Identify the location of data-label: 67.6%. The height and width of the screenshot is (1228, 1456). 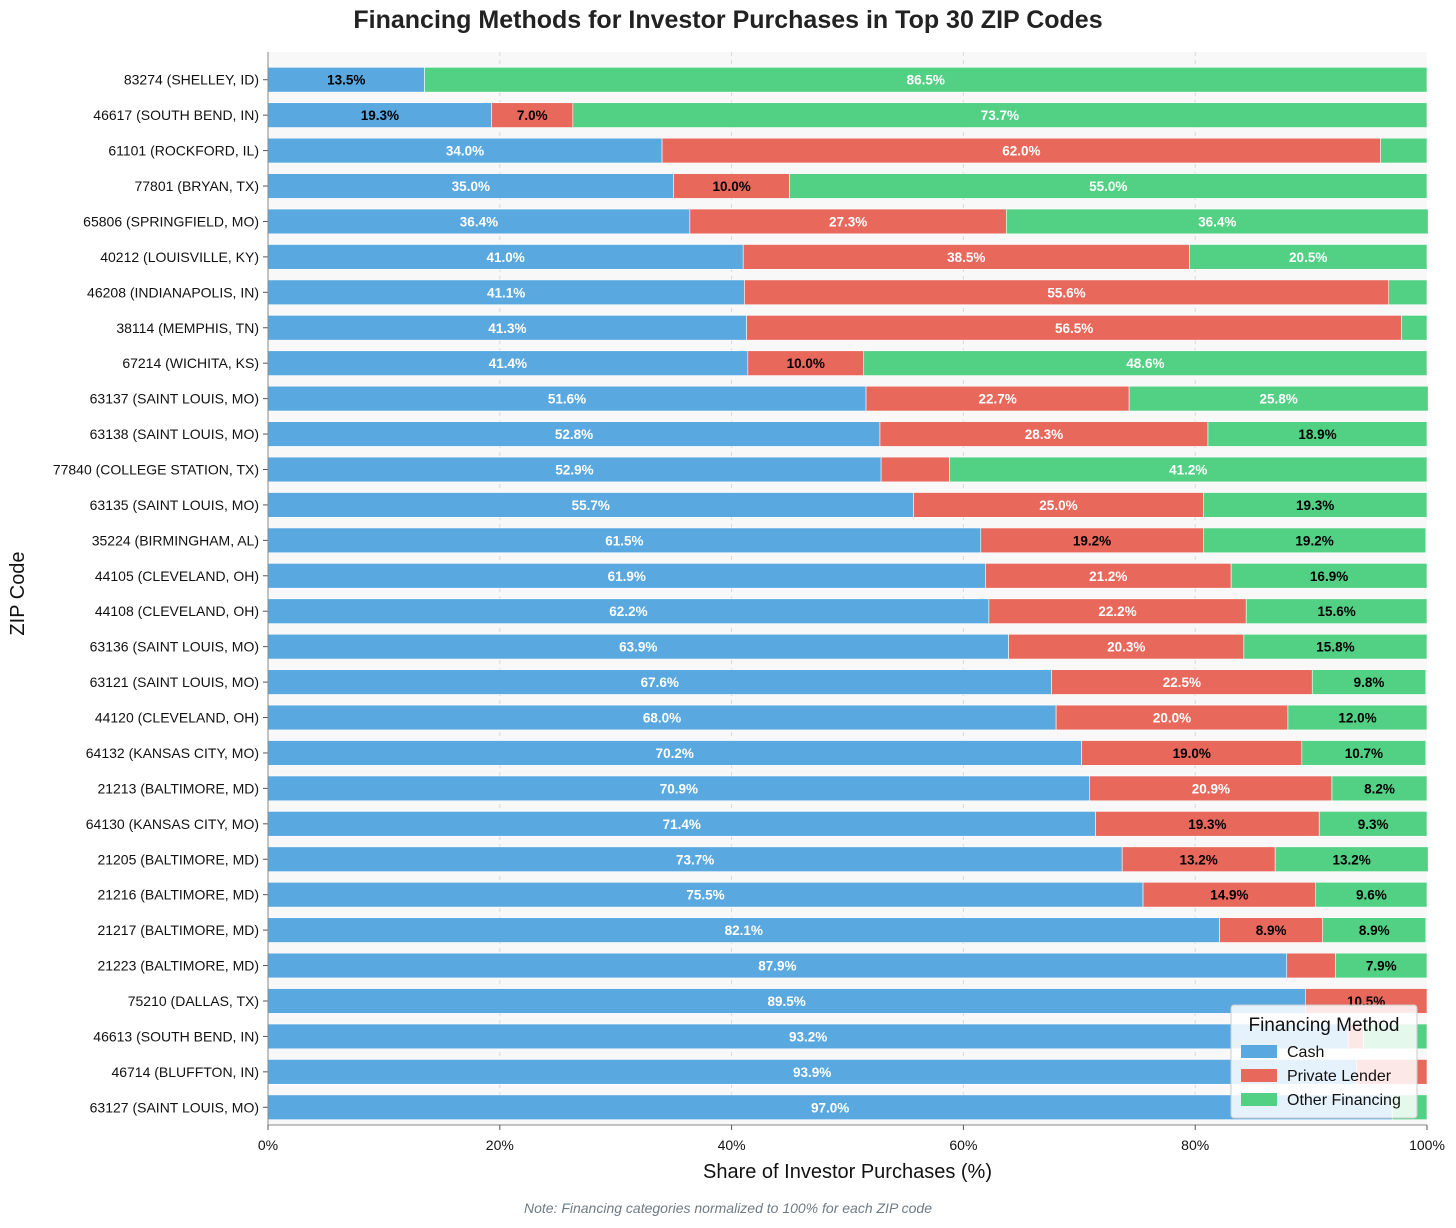
(660, 682).